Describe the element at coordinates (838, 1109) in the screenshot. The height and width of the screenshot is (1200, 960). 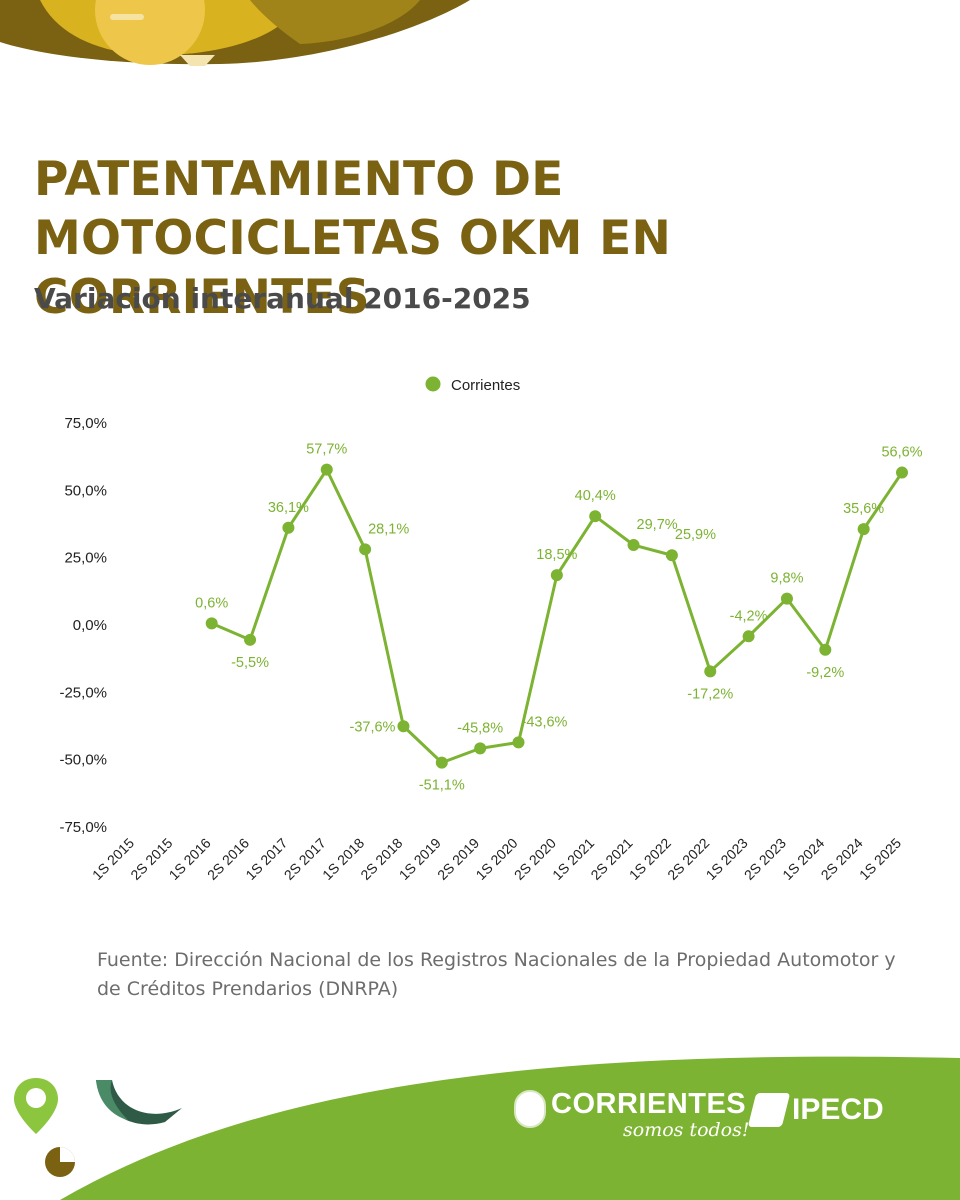
I see `partner-name: IPECD` at that location.